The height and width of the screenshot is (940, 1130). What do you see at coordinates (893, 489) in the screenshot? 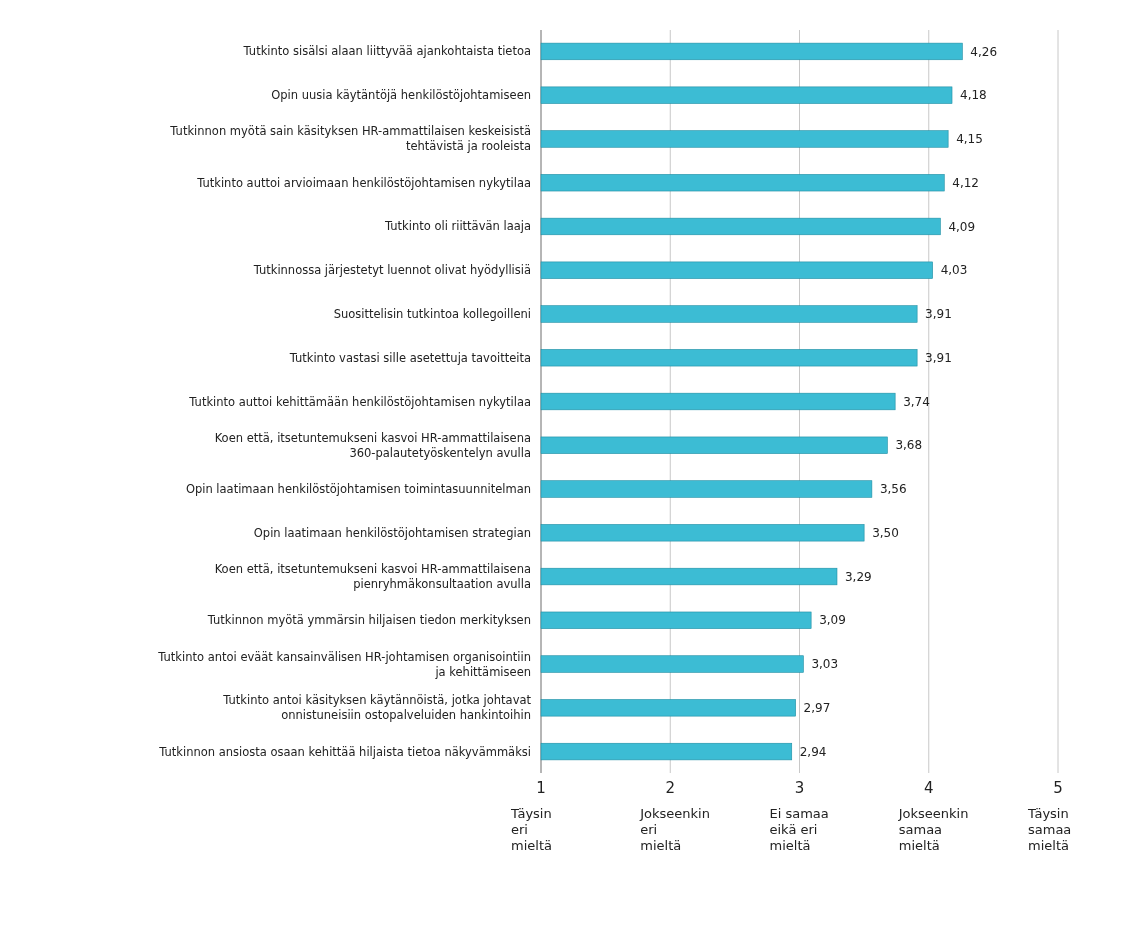
I see `data-label: 3,56` at bounding box center [893, 489].